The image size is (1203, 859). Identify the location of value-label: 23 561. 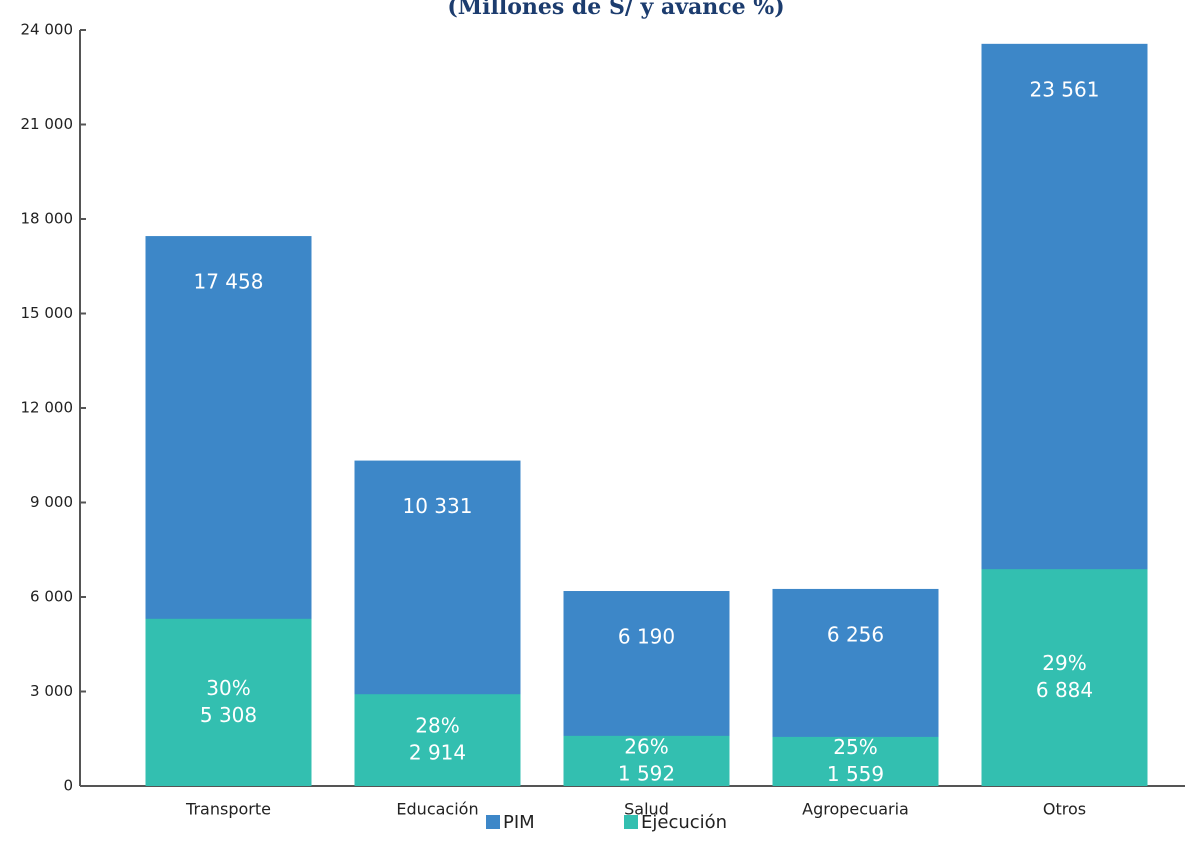
(1065, 89).